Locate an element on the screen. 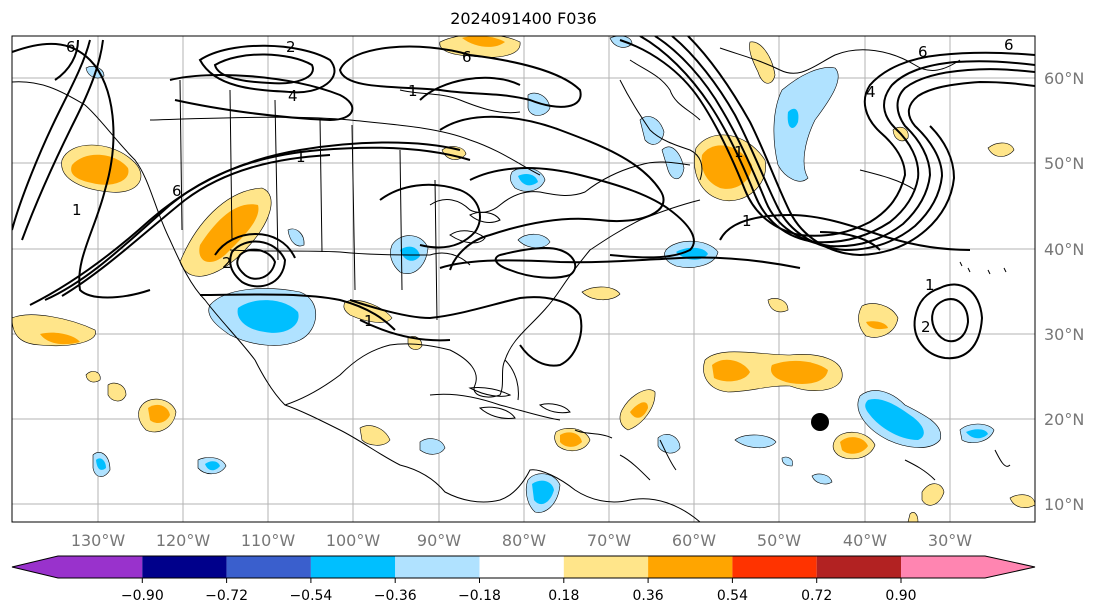  map-title: 2024091400 F036 is located at coordinates (523, 18).